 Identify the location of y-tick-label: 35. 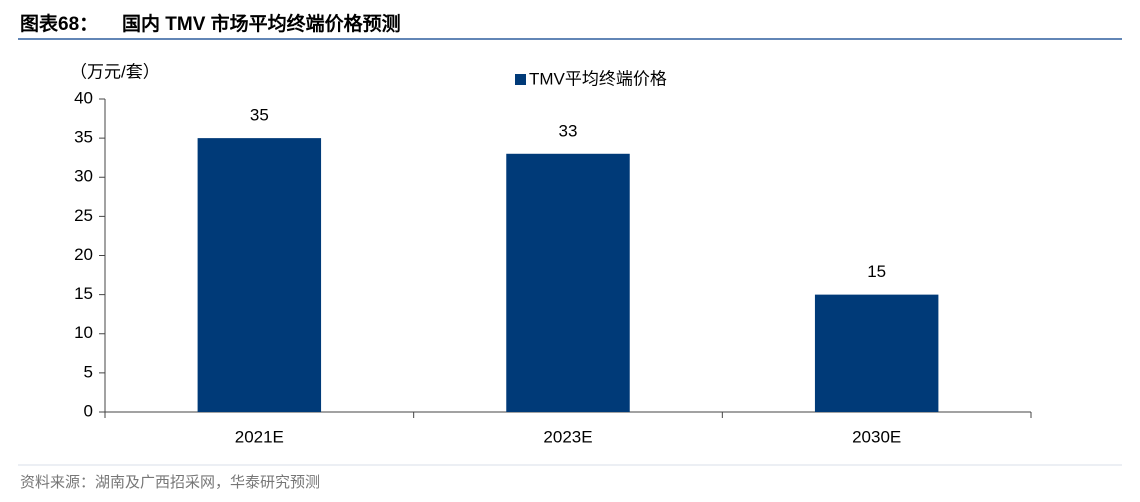
(83, 137).